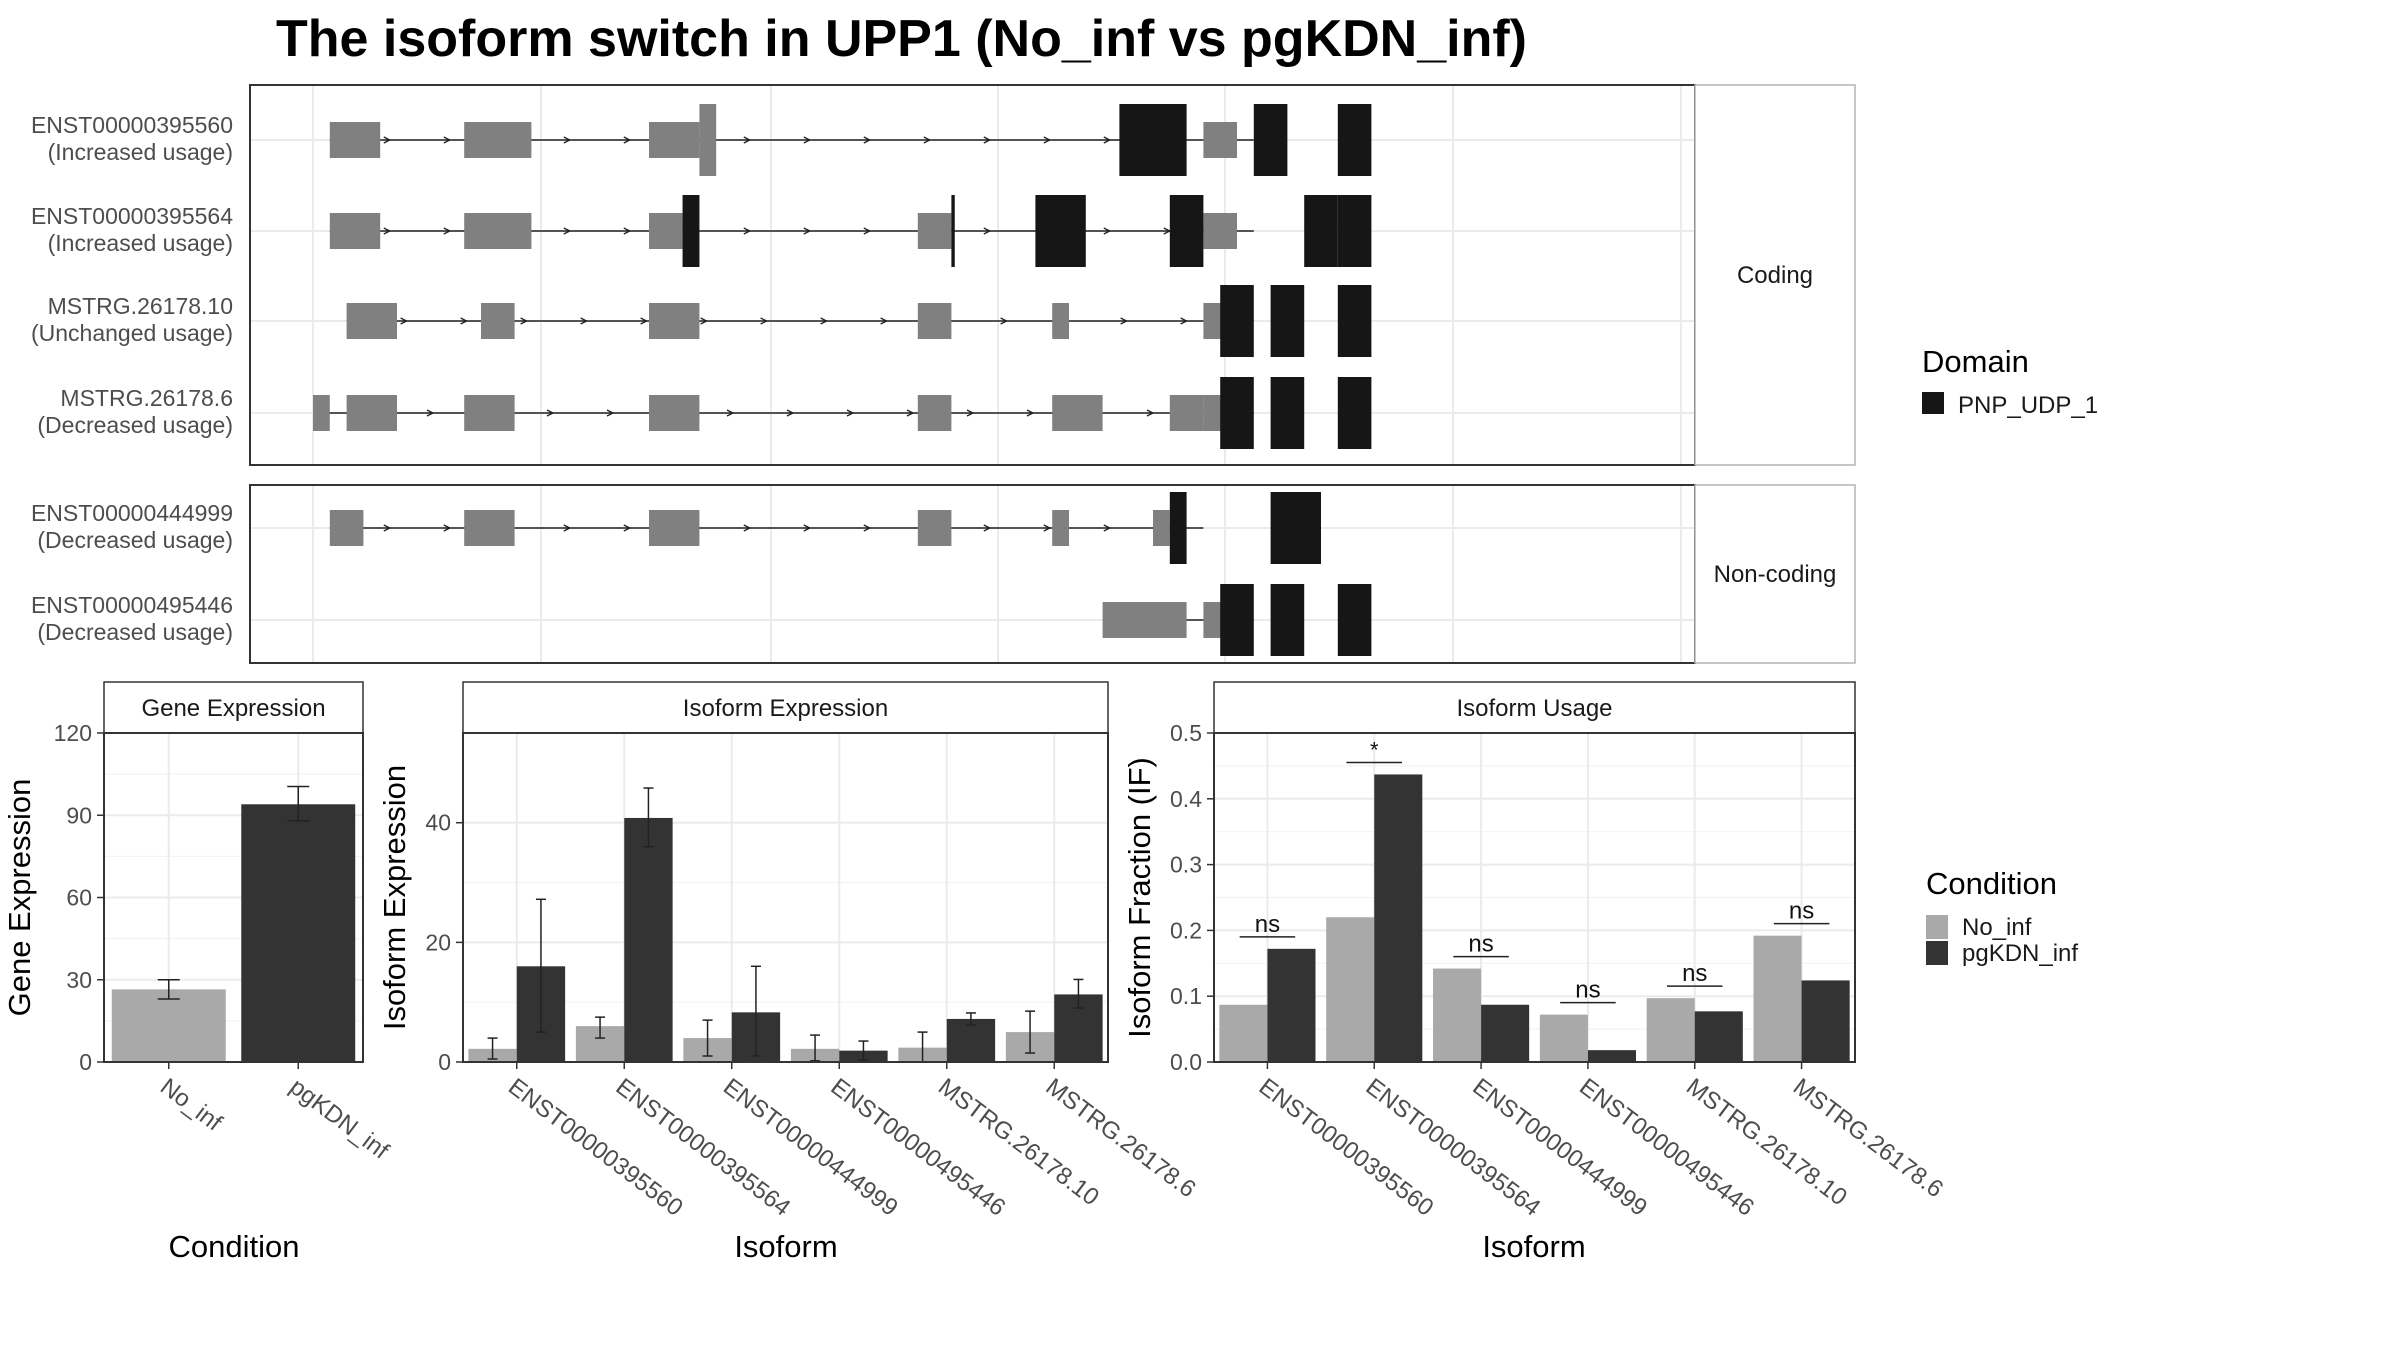  Describe the element at coordinates (140, 152) in the screenshot. I see `transcript-usage-status: (Increased usage)` at that location.